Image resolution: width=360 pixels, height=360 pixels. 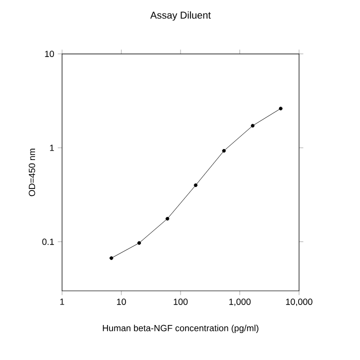 I want to click on x-axis-title: Human beta-NGF concentration (pg/ml), so click(x=180, y=329).